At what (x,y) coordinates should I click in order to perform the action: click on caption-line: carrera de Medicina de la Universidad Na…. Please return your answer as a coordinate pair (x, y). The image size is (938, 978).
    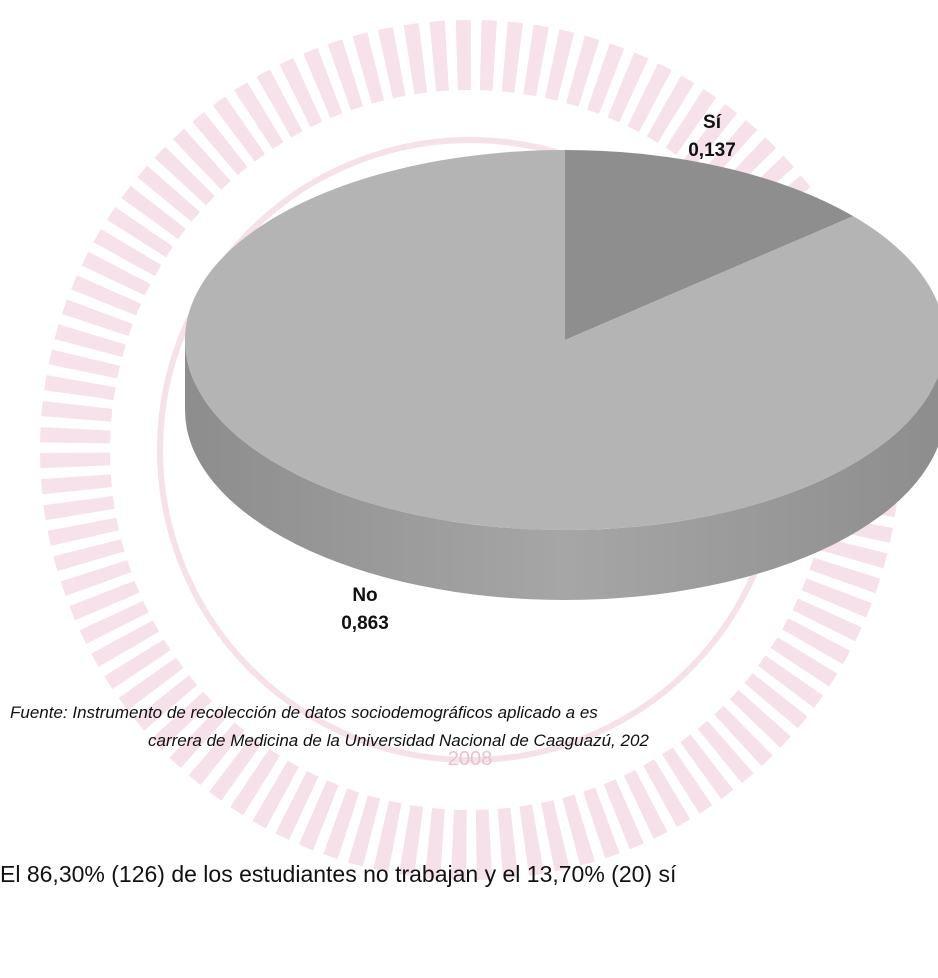
    Looking at the image, I should click on (398, 740).